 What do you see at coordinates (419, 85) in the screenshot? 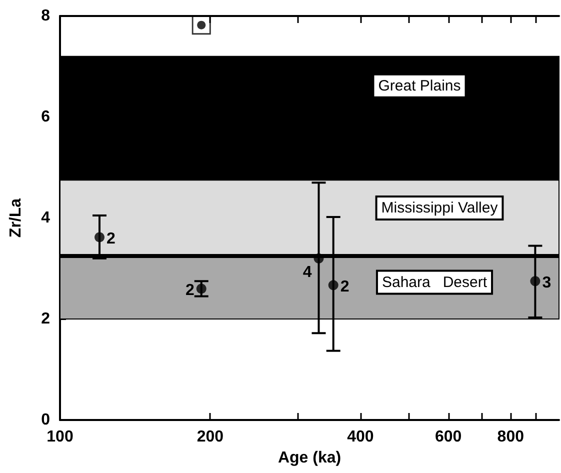
I see `band-label: Great Plains` at bounding box center [419, 85].